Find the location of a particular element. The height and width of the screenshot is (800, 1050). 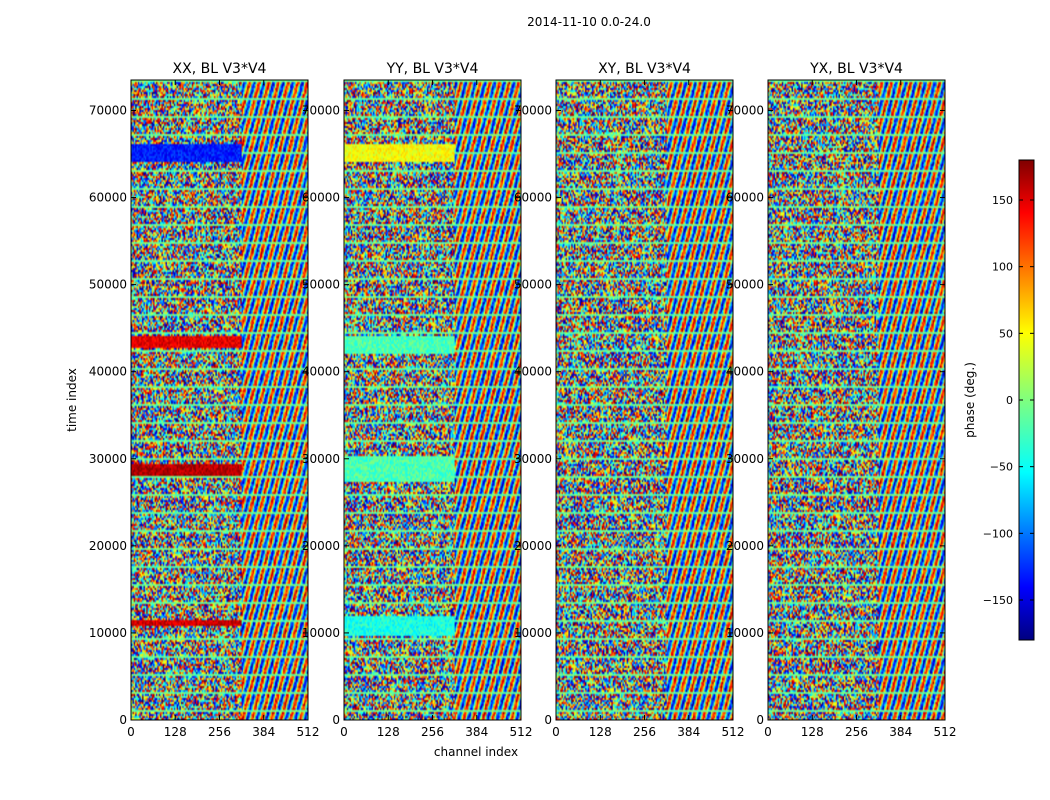

panel-2-title: YY, BL V3*V4 is located at coordinates (432, 69).